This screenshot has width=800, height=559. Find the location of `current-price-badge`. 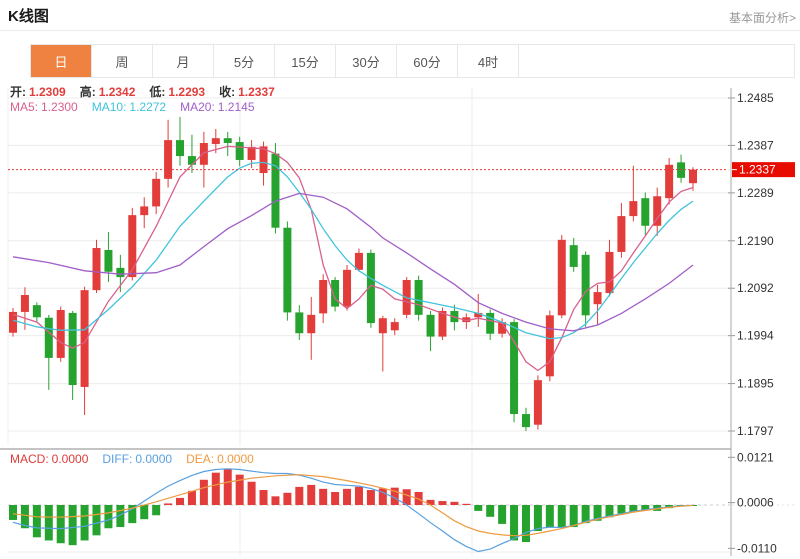

current-price-badge is located at coordinates (763, 170).